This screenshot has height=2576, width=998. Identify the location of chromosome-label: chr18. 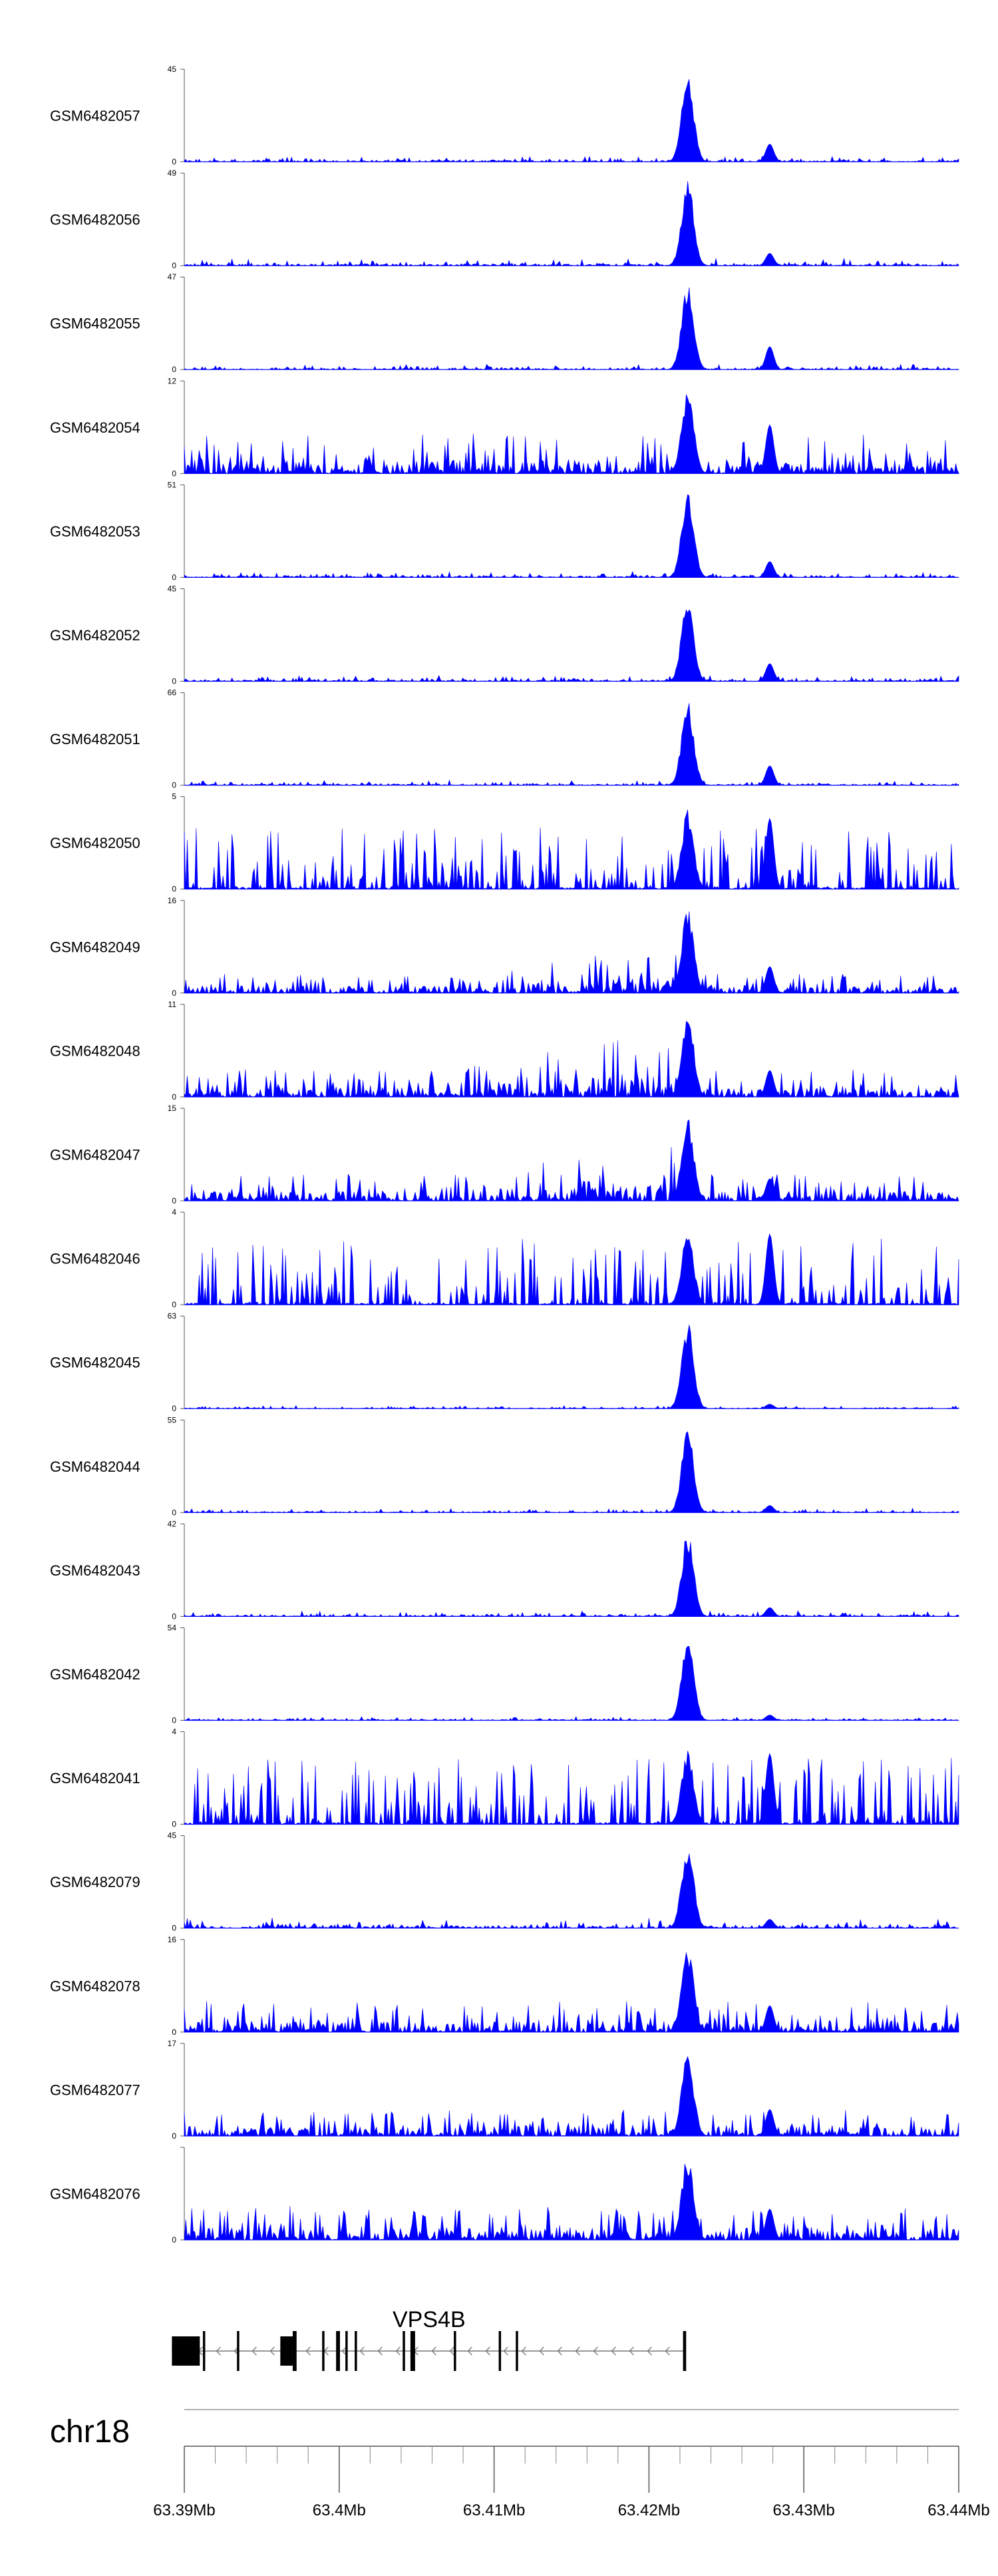
(90, 2432).